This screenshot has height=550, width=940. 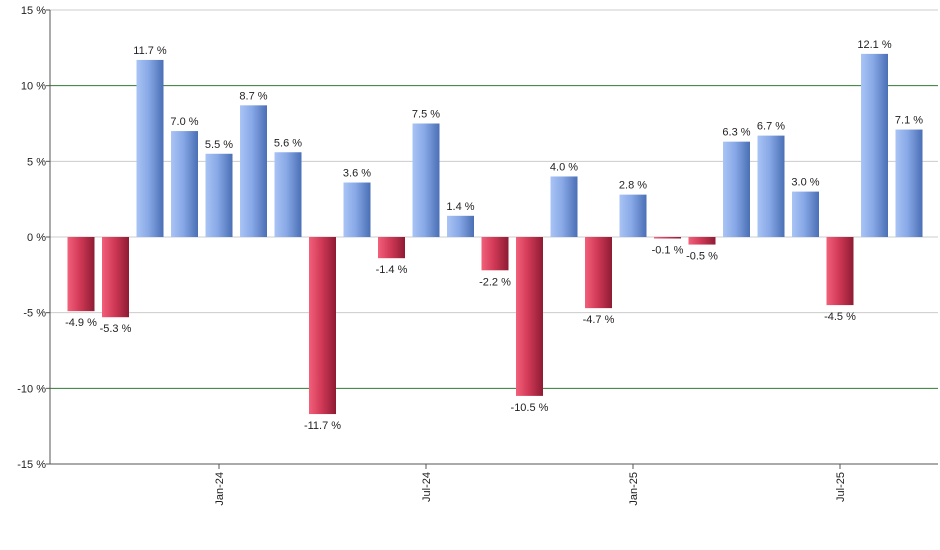 I want to click on data-label: 5.5 %, so click(x=219, y=145).